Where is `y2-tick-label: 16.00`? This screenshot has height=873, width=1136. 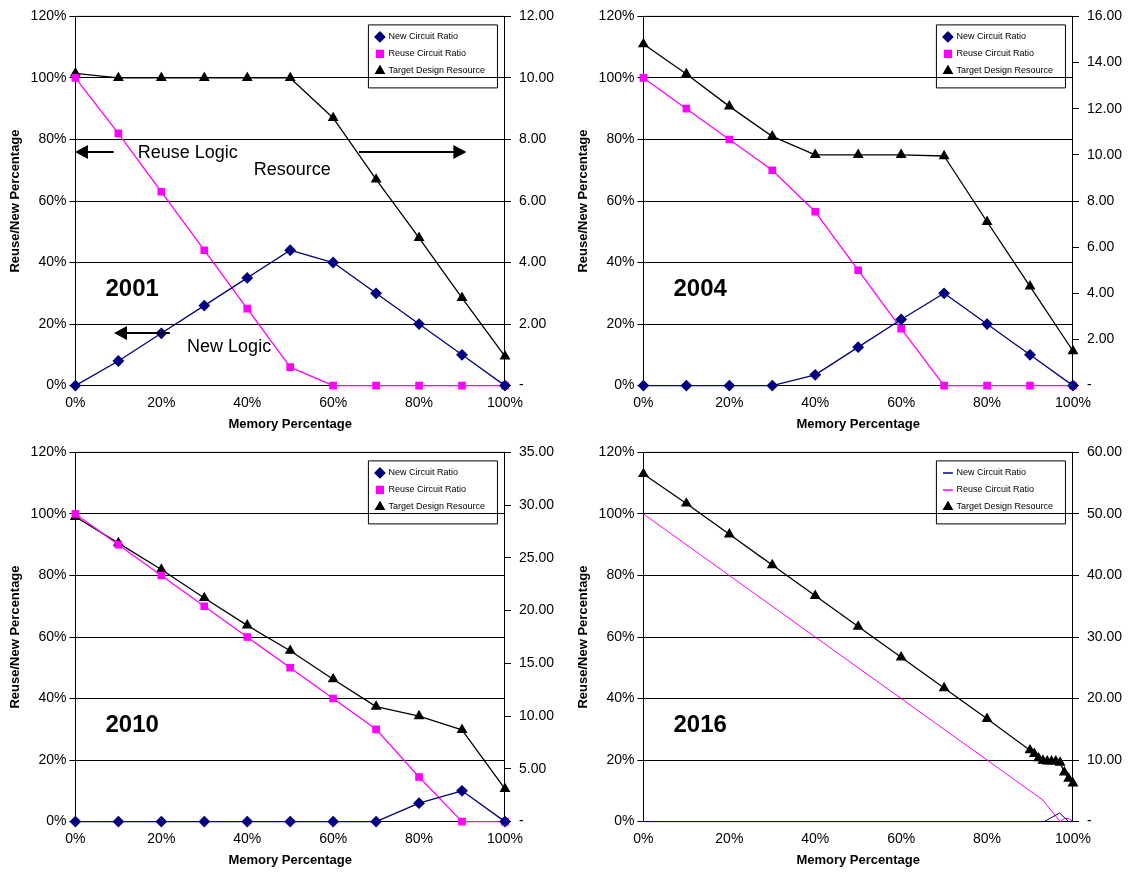
y2-tick-label: 16.00 is located at coordinates (1104, 15).